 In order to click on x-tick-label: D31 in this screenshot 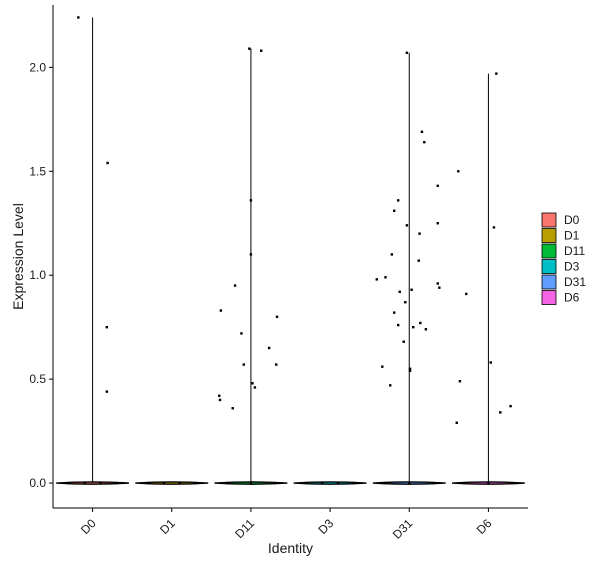, I will do `click(403, 529)`.